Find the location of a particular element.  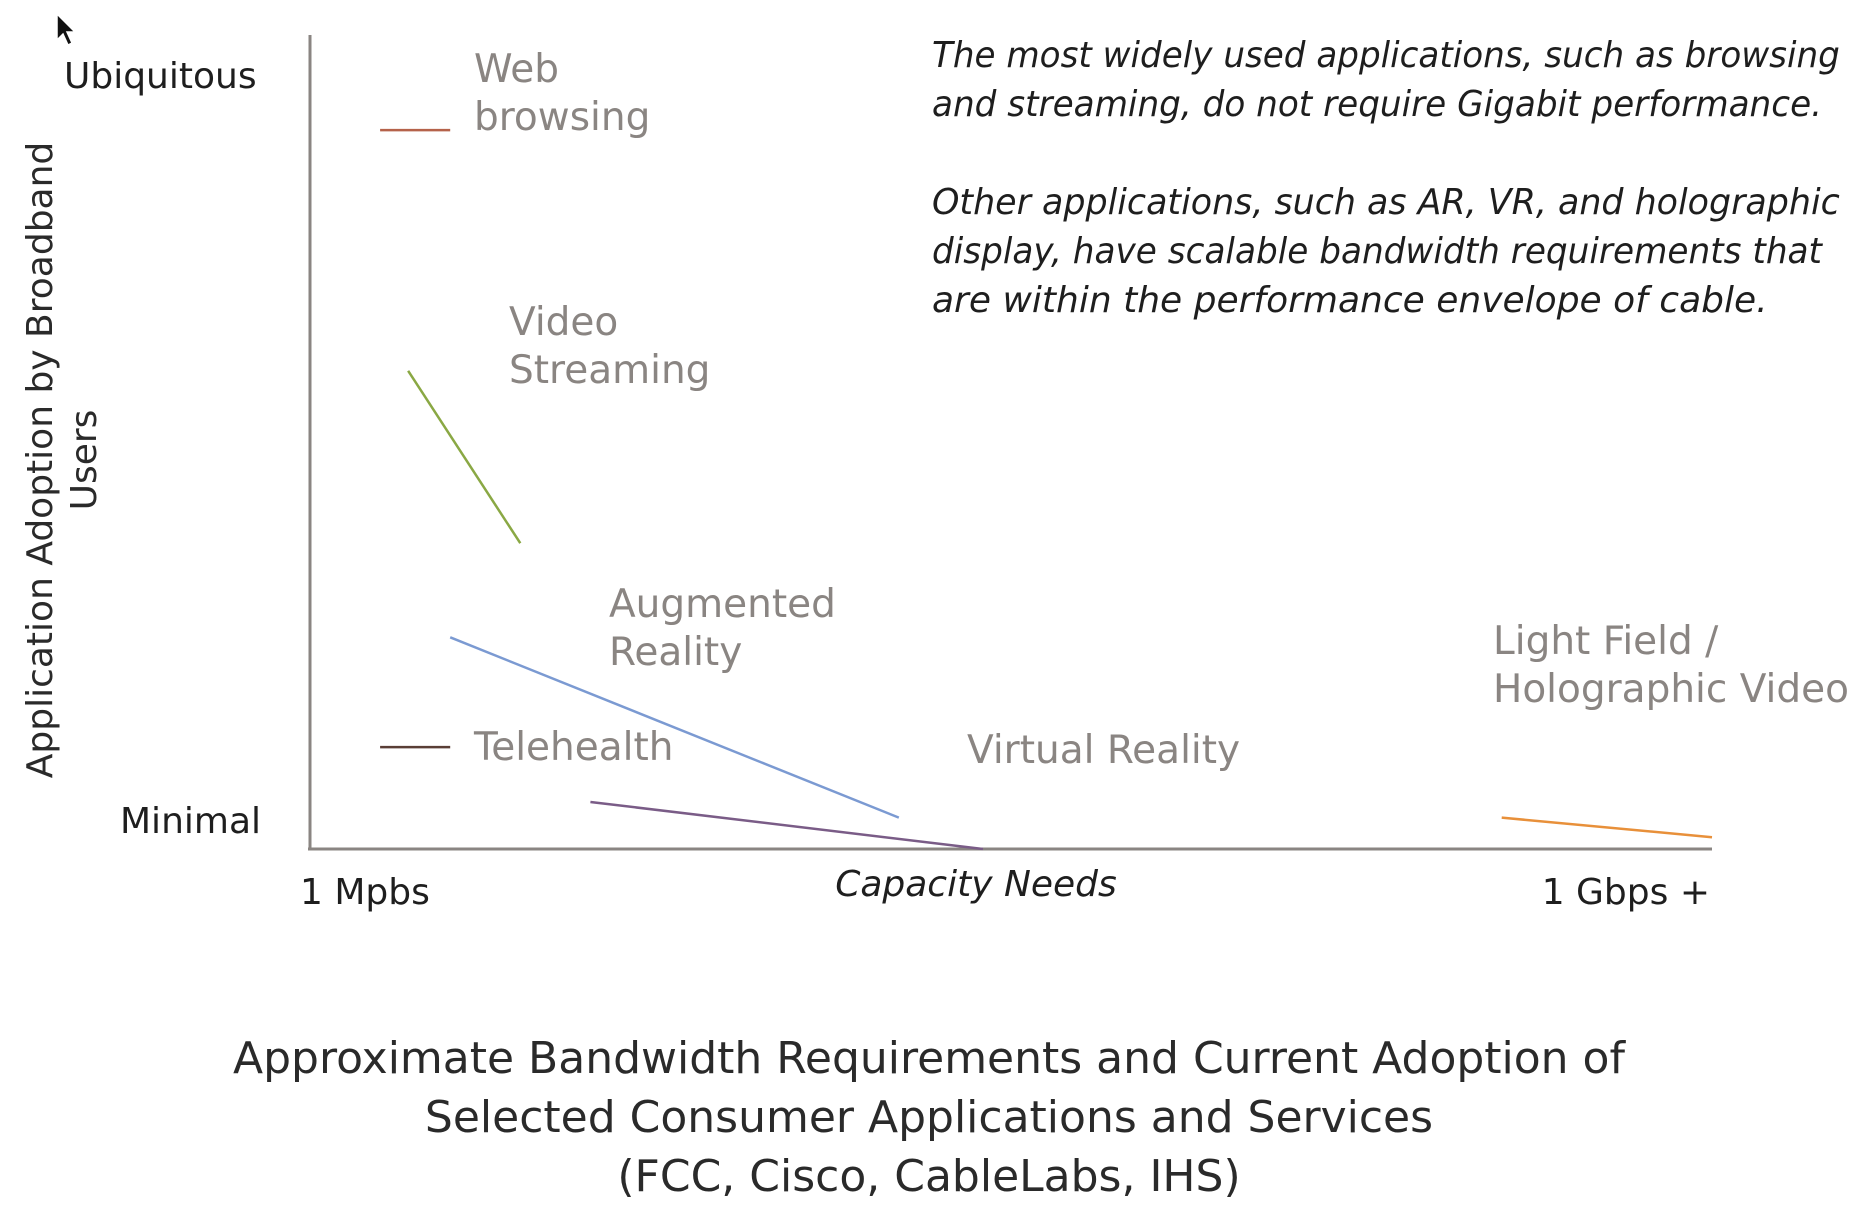

x-axis-label: Capacity Needs is located at coordinates (976, 884).